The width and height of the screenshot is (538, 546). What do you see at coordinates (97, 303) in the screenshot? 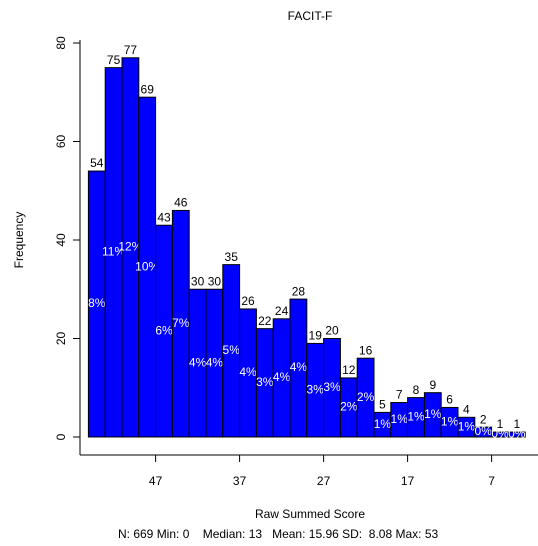
I see `percent-label: 8%` at bounding box center [97, 303].